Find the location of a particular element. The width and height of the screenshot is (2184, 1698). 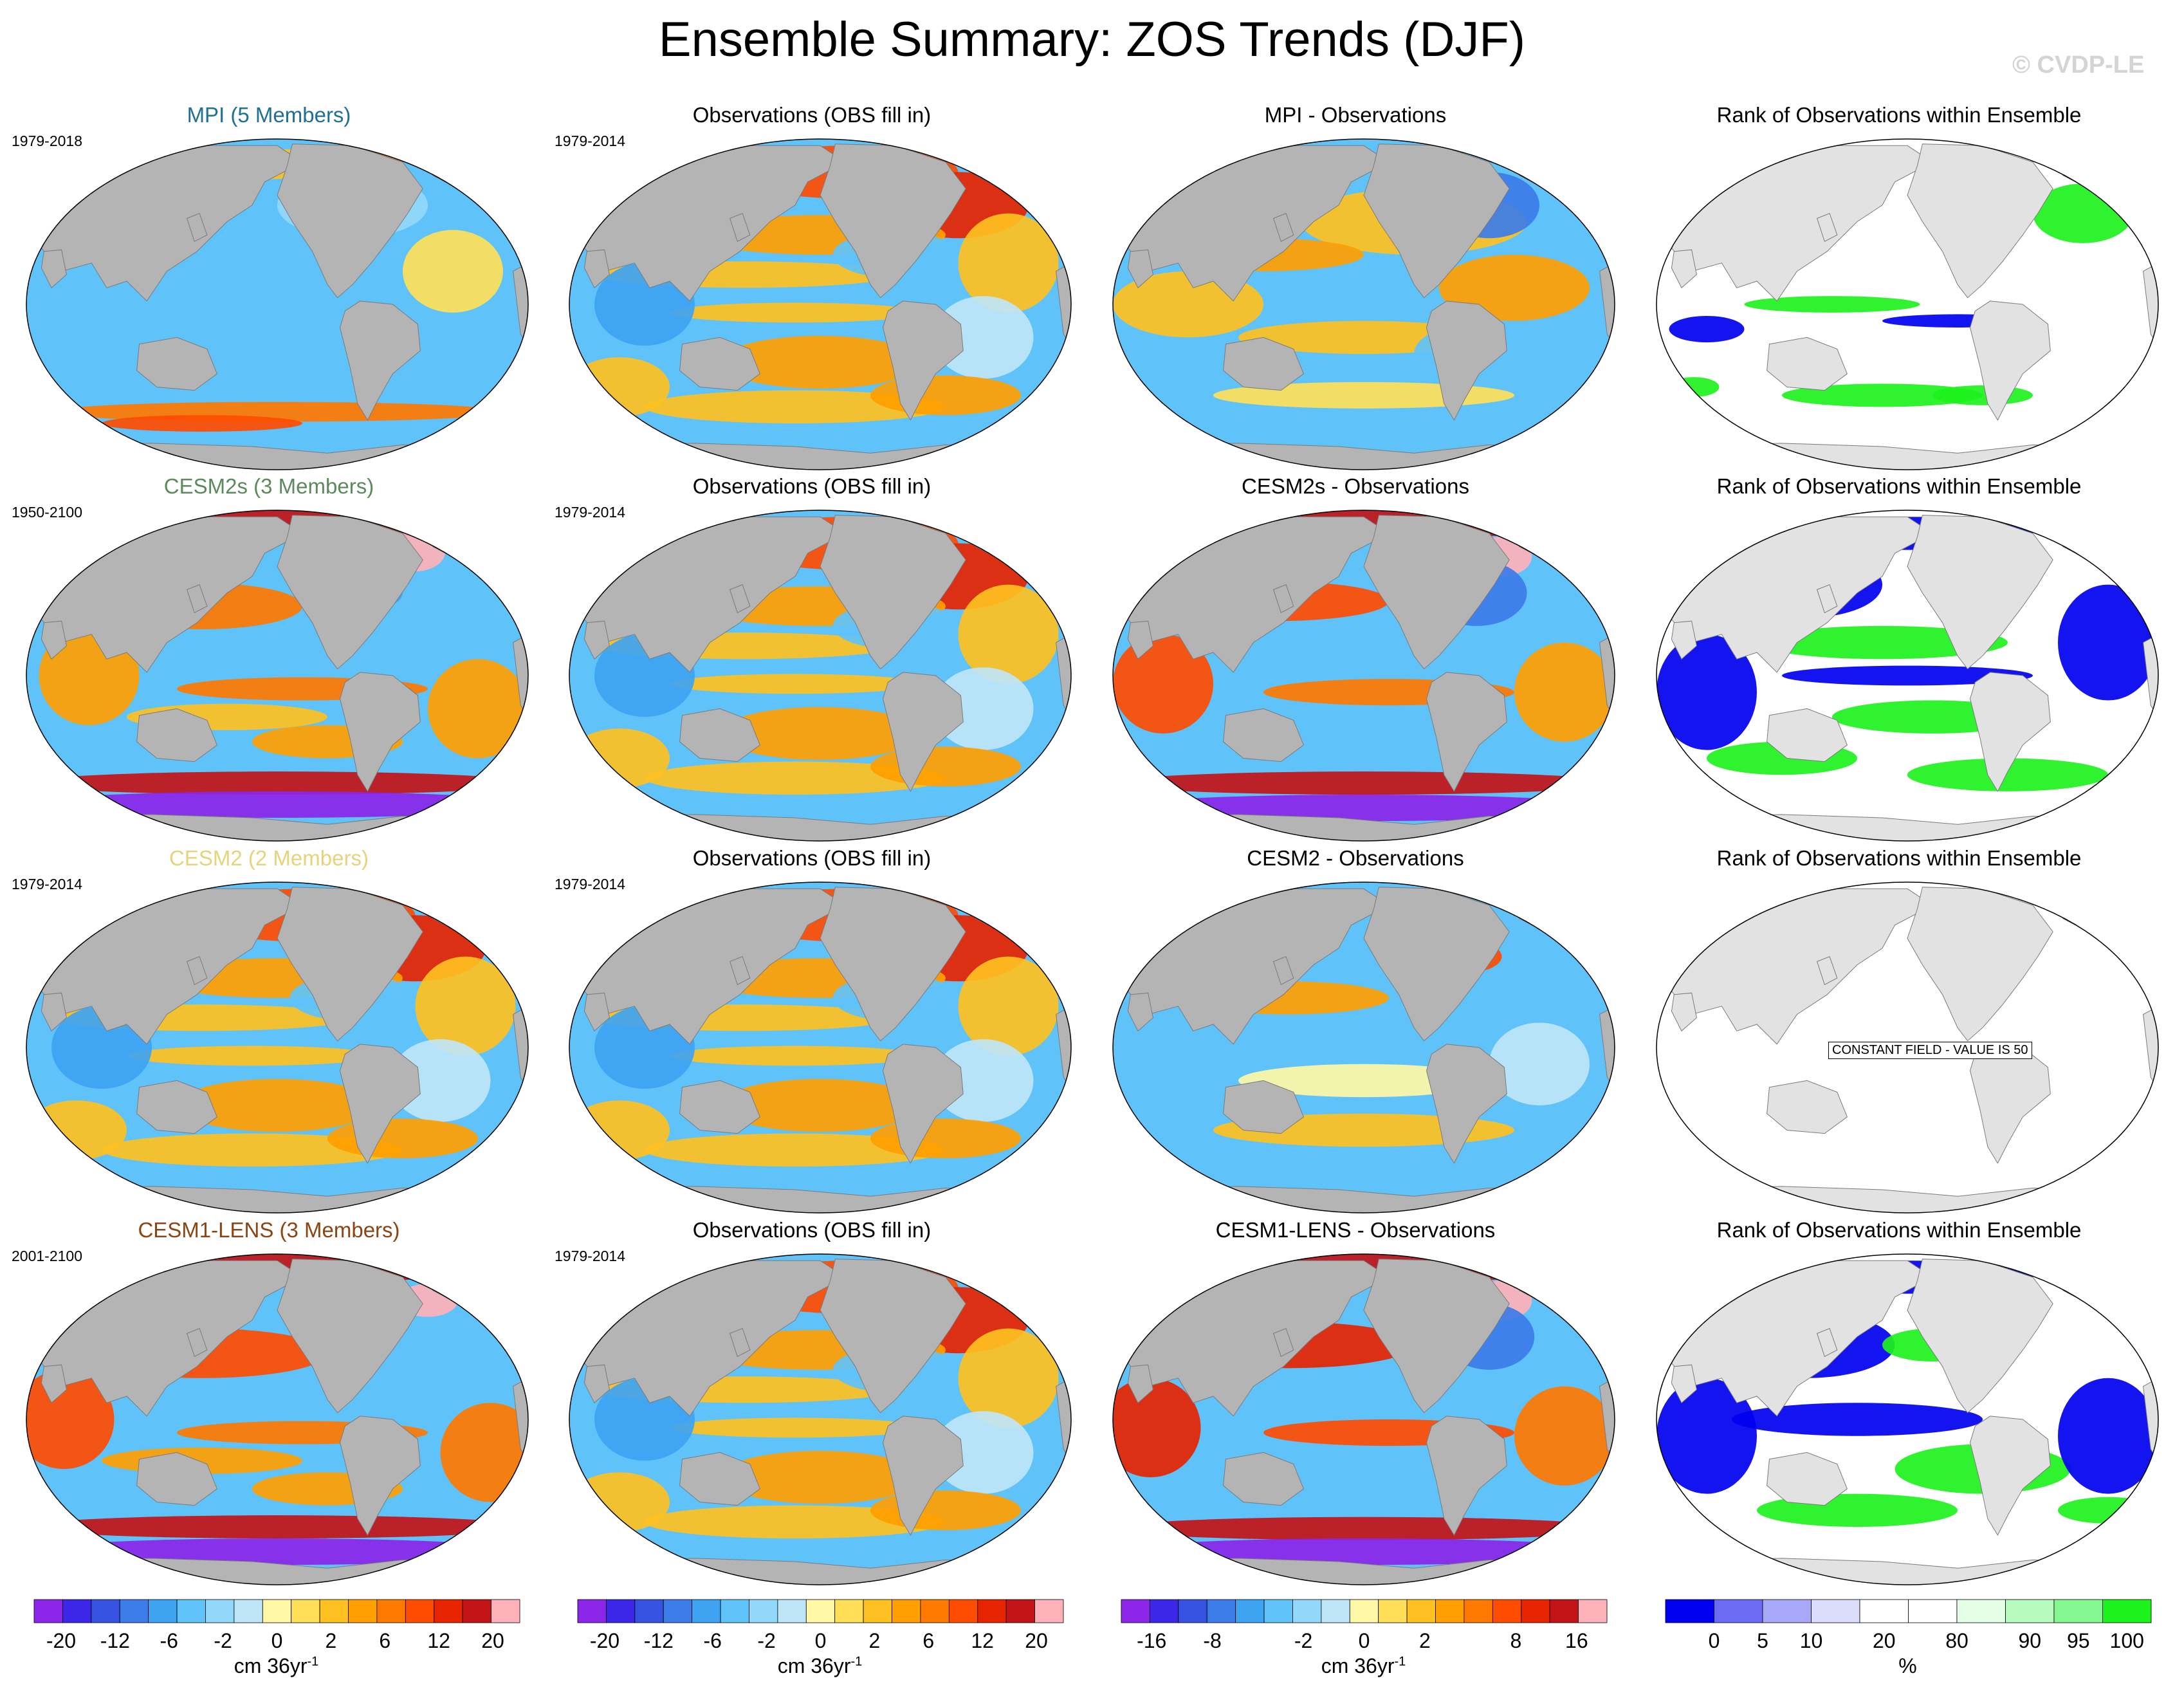

panel-title: CESM2 (2 Members) is located at coordinates (269, 858).